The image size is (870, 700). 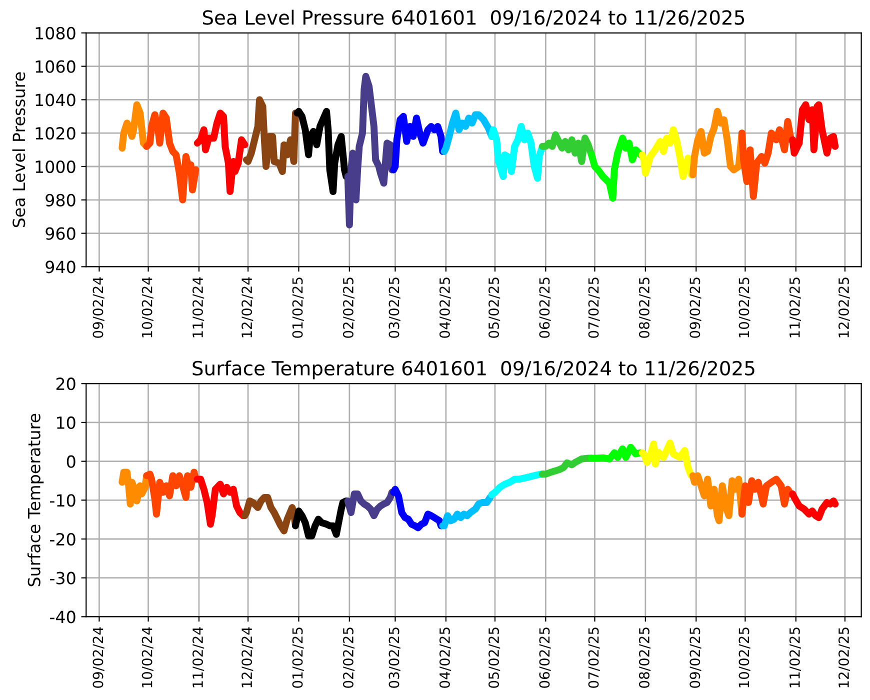 What do you see at coordinates (473, 370) in the screenshot?
I see `chart-title: Surface Temperature 6401601 09/16/2024 to 11/26/2025` at bounding box center [473, 370].